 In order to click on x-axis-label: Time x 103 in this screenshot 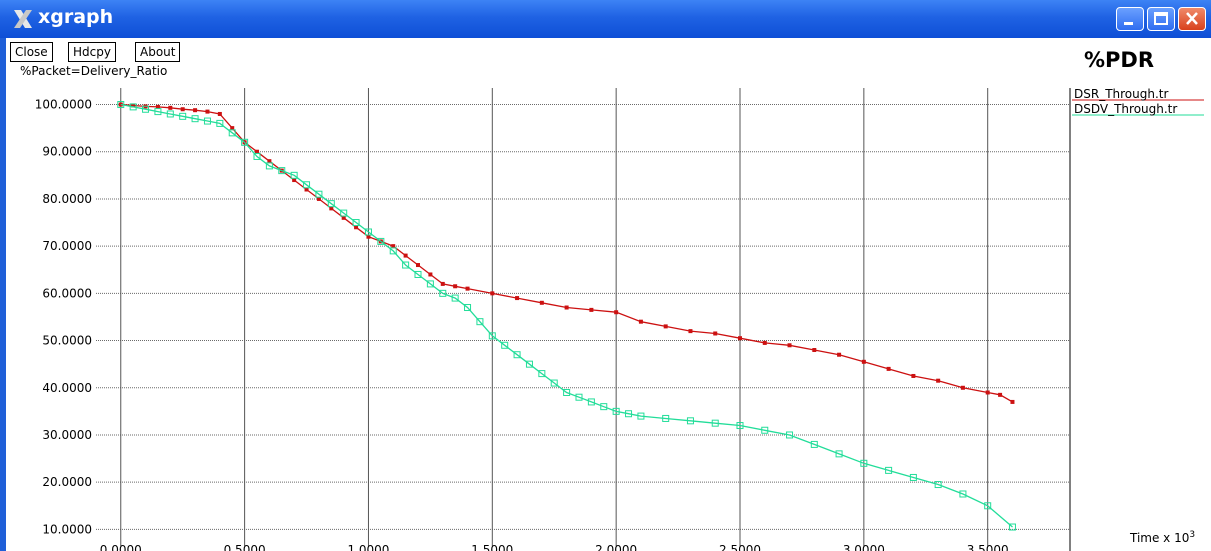, I will do `click(1162, 537)`.